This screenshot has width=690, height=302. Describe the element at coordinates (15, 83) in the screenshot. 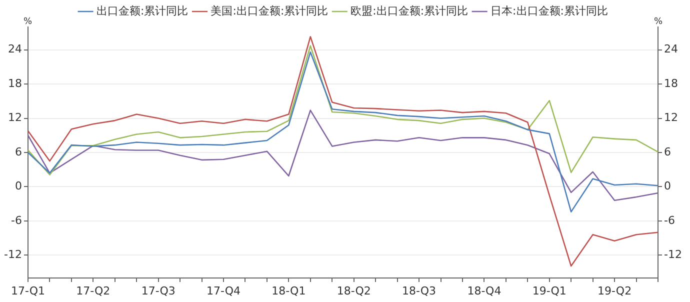

I see `y-tick-label: 18` at that location.